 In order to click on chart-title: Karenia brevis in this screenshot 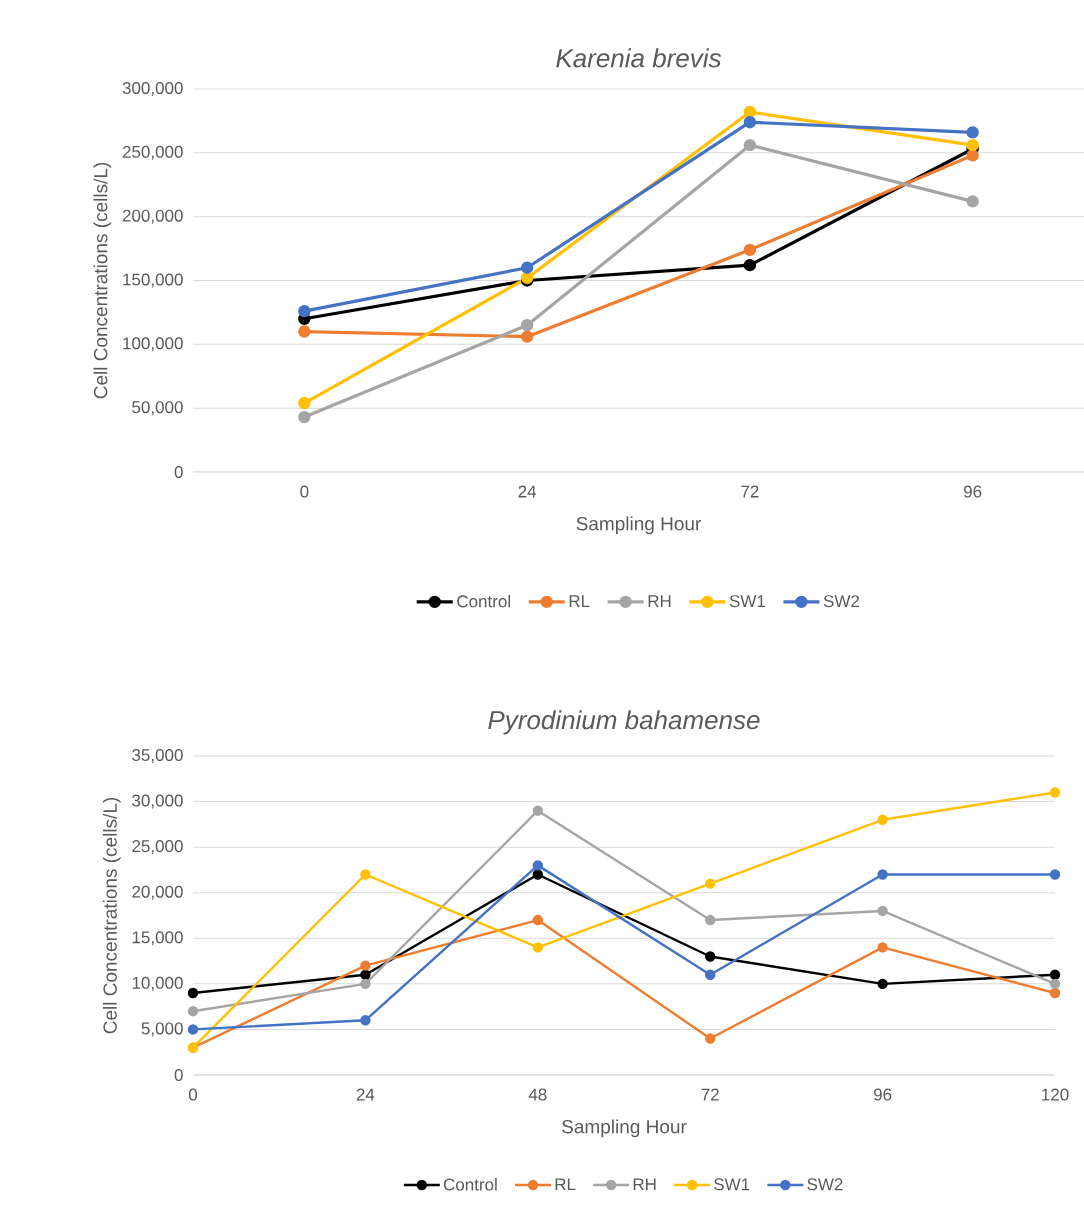, I will do `click(639, 58)`.